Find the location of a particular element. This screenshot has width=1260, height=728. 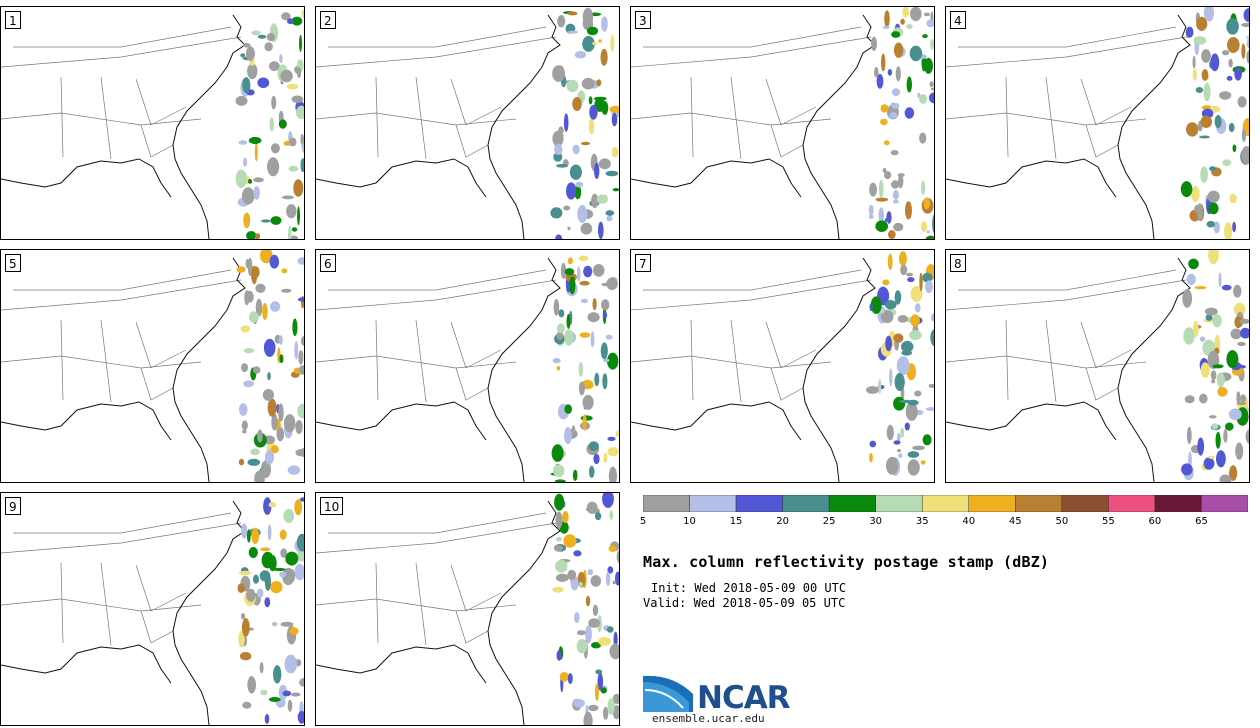

colorbar-tick: 65 is located at coordinates (1201, 521).